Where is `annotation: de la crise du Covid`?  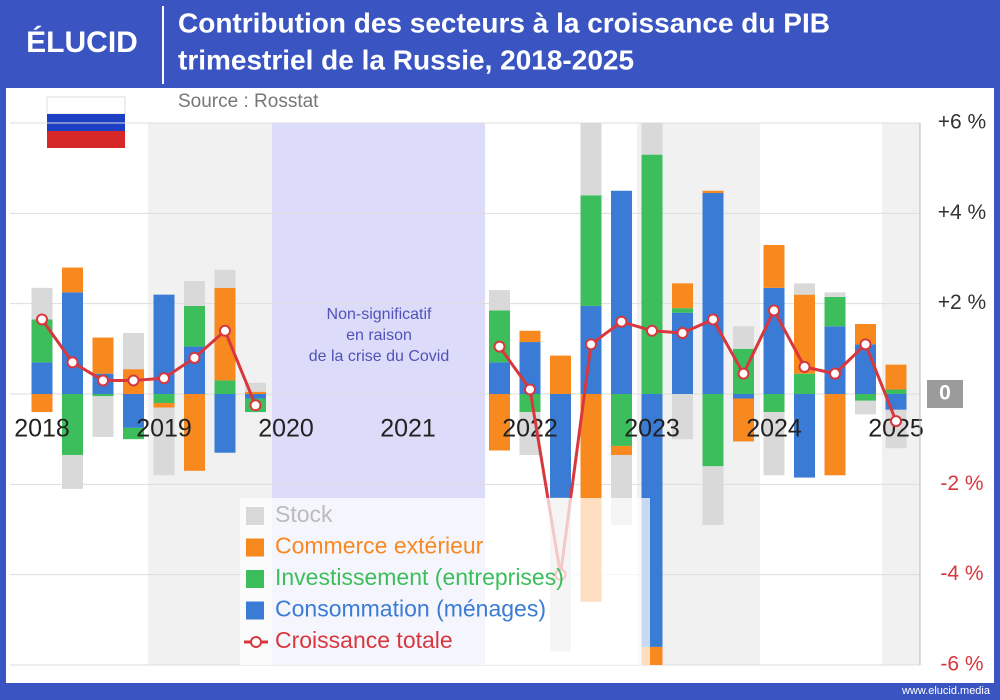
annotation: de la crise du Covid is located at coordinates (379, 356).